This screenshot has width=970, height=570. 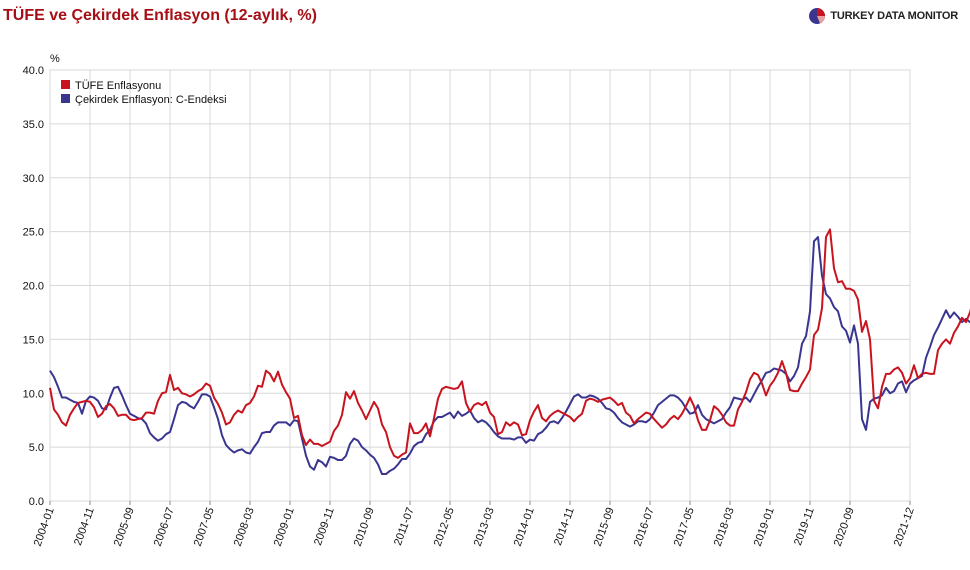 What do you see at coordinates (33, 340) in the screenshot?
I see `y-tick-label: 15.0` at bounding box center [33, 340].